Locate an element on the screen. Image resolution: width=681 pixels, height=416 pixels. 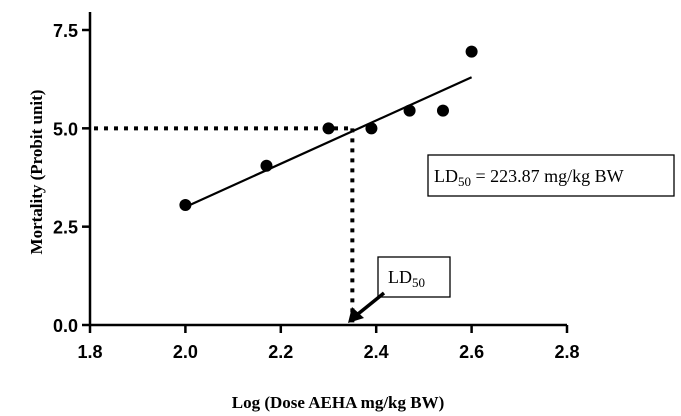
ld50-callout-box is located at coordinates (414, 277).